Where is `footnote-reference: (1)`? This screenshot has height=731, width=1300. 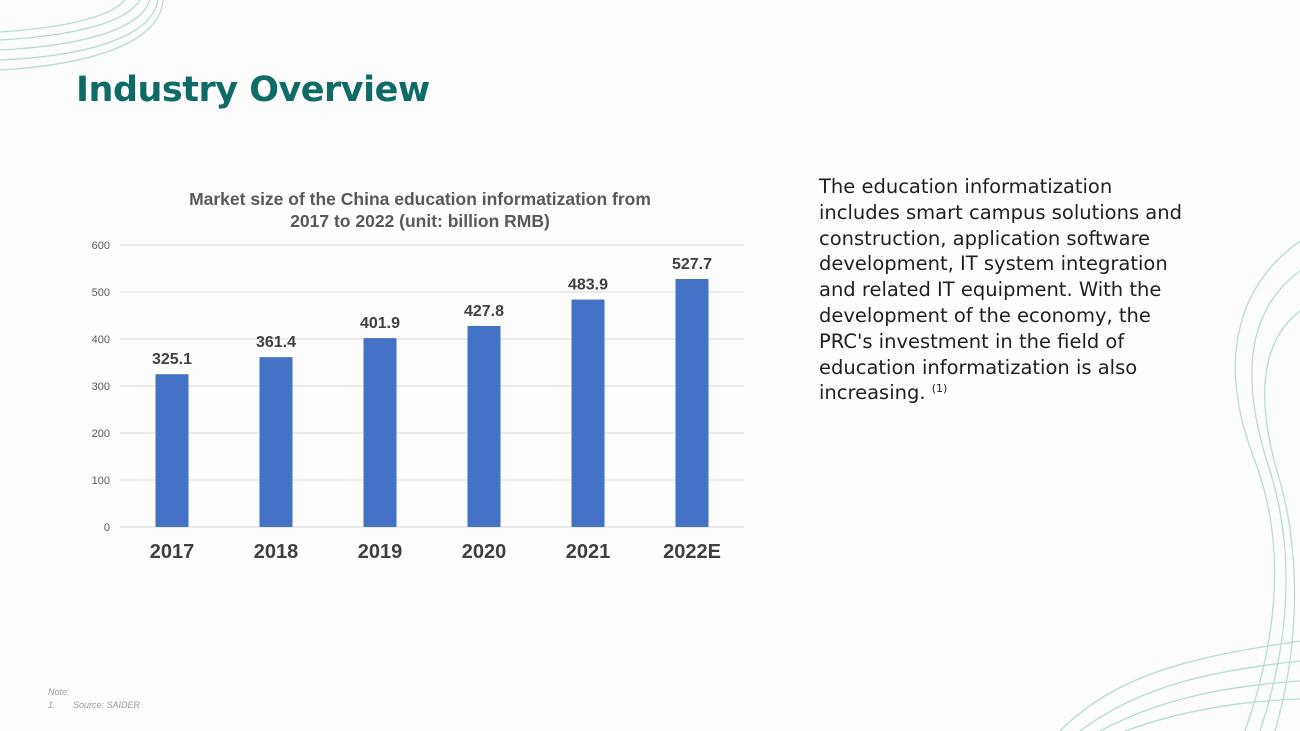 footnote-reference: (1) is located at coordinates (939, 389).